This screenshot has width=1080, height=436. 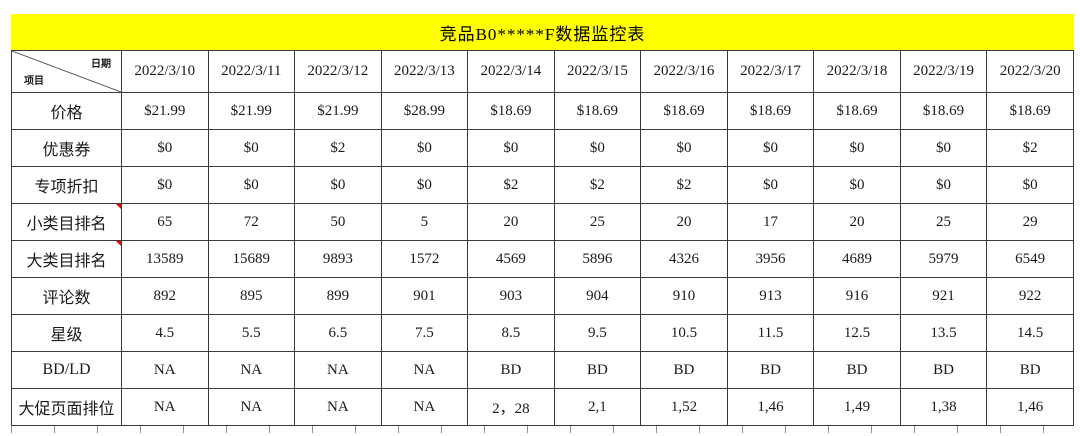 I want to click on data-cell: 9893, so click(x=338, y=259).